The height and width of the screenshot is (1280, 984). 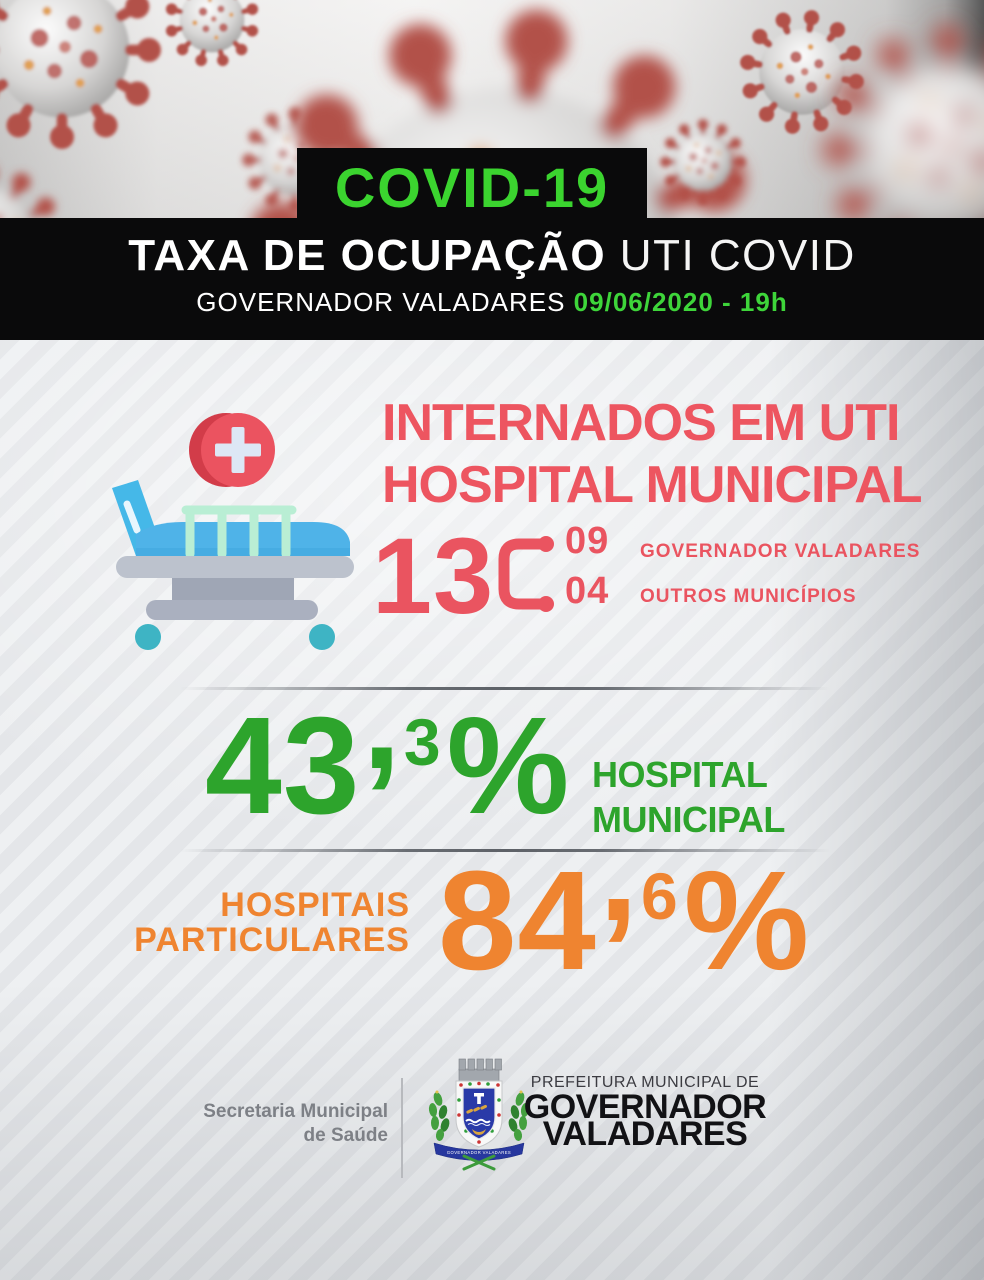 What do you see at coordinates (748, 596) in the screenshot?
I see `icu-label-others: OUTROS MUNICÍPIOS` at bounding box center [748, 596].